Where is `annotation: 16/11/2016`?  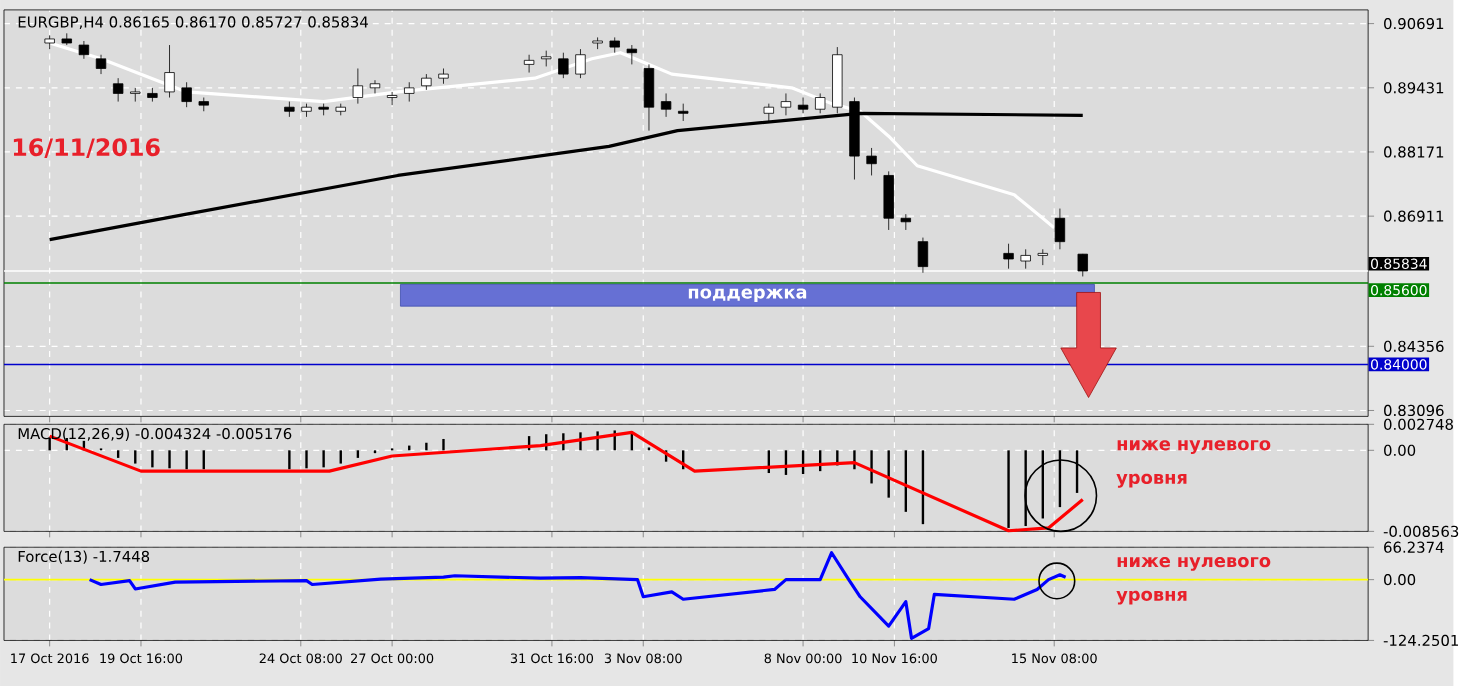
annotation: 16/11/2016 is located at coordinates (86, 148).